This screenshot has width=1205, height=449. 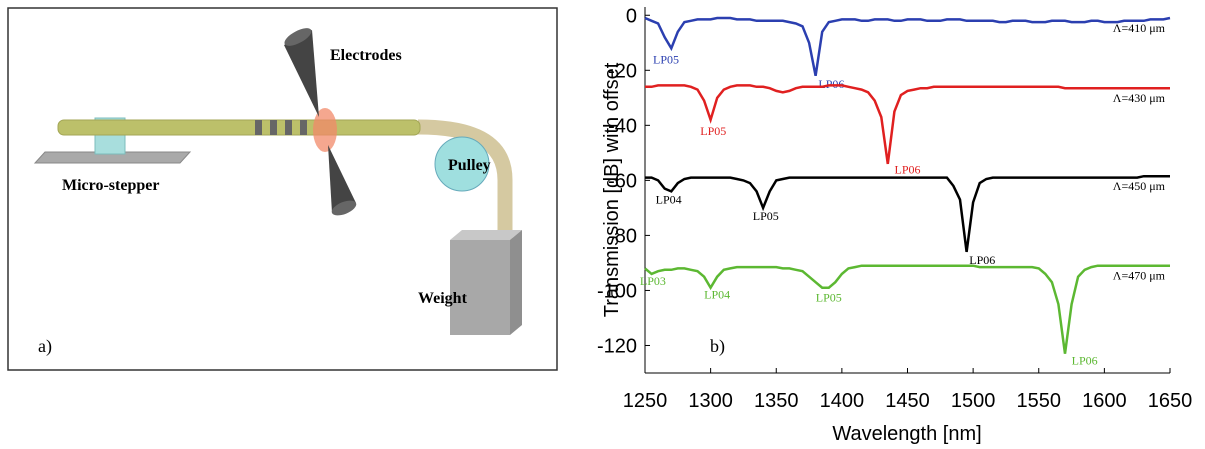 I want to click on series-name-label: Λ=470 μm, so click(x=1139, y=276).